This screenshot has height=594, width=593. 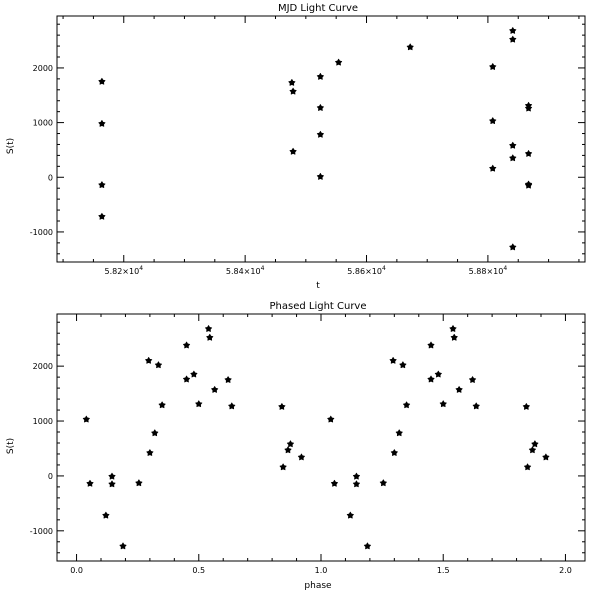 I want to click on phased-light-curve-ylabel: S(t), so click(x=11, y=446).